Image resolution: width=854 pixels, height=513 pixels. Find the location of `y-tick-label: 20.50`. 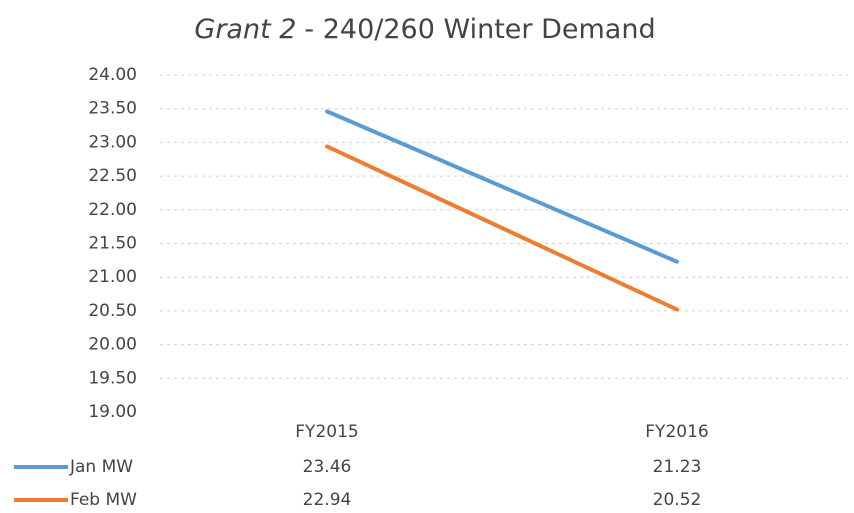

y-tick-label: 20.50 is located at coordinates (112, 311).